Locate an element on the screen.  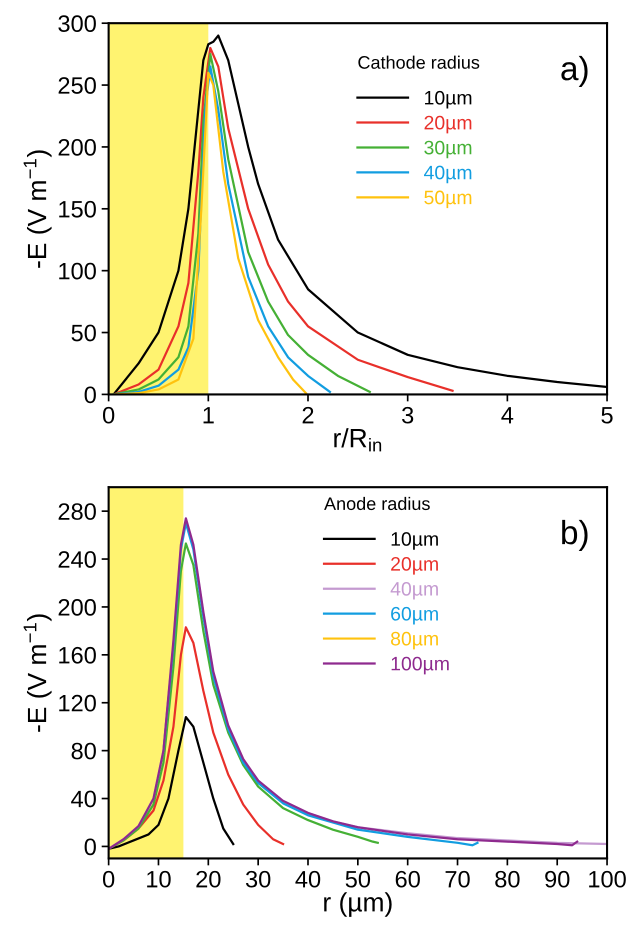
x-tick-label: 30 is located at coordinates (258, 879).